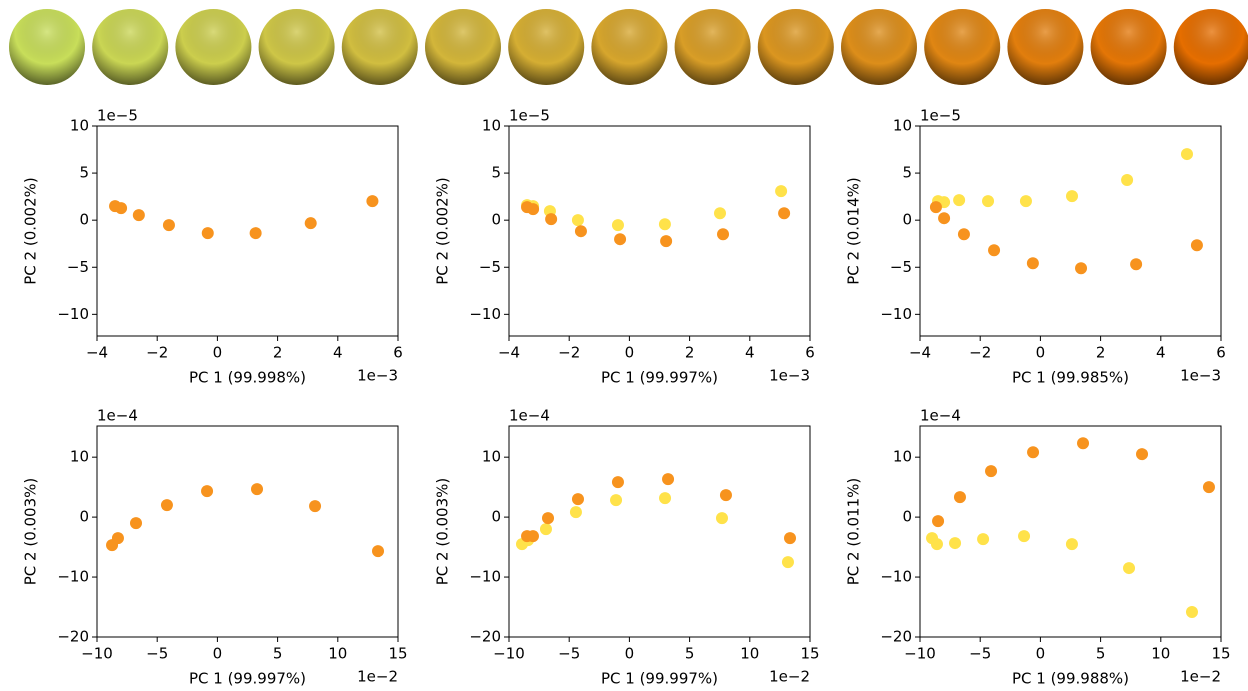 The width and height of the screenshot is (1248, 691). I want to click on x-axis-label: PC 1 (99.985%), so click(1070, 378).